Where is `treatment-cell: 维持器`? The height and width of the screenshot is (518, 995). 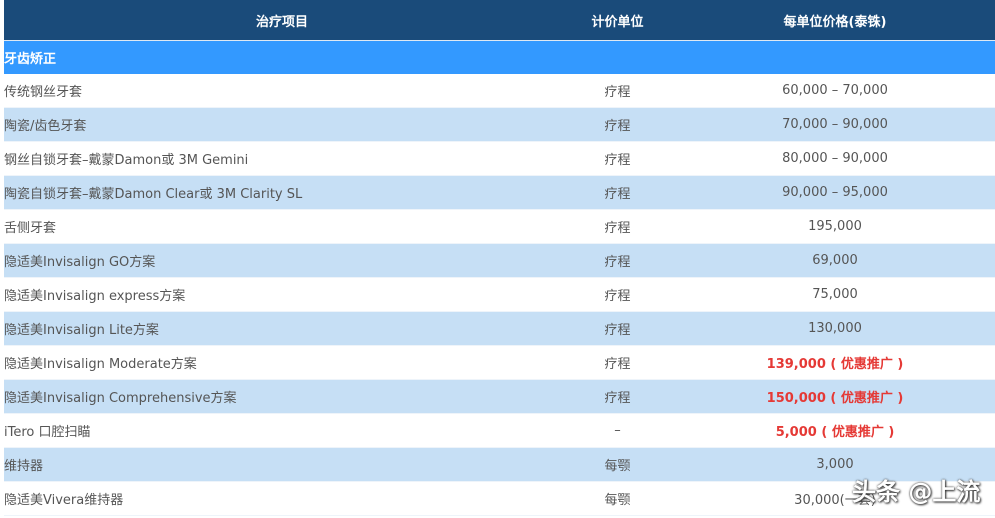 treatment-cell: 维持器 is located at coordinates (24, 466).